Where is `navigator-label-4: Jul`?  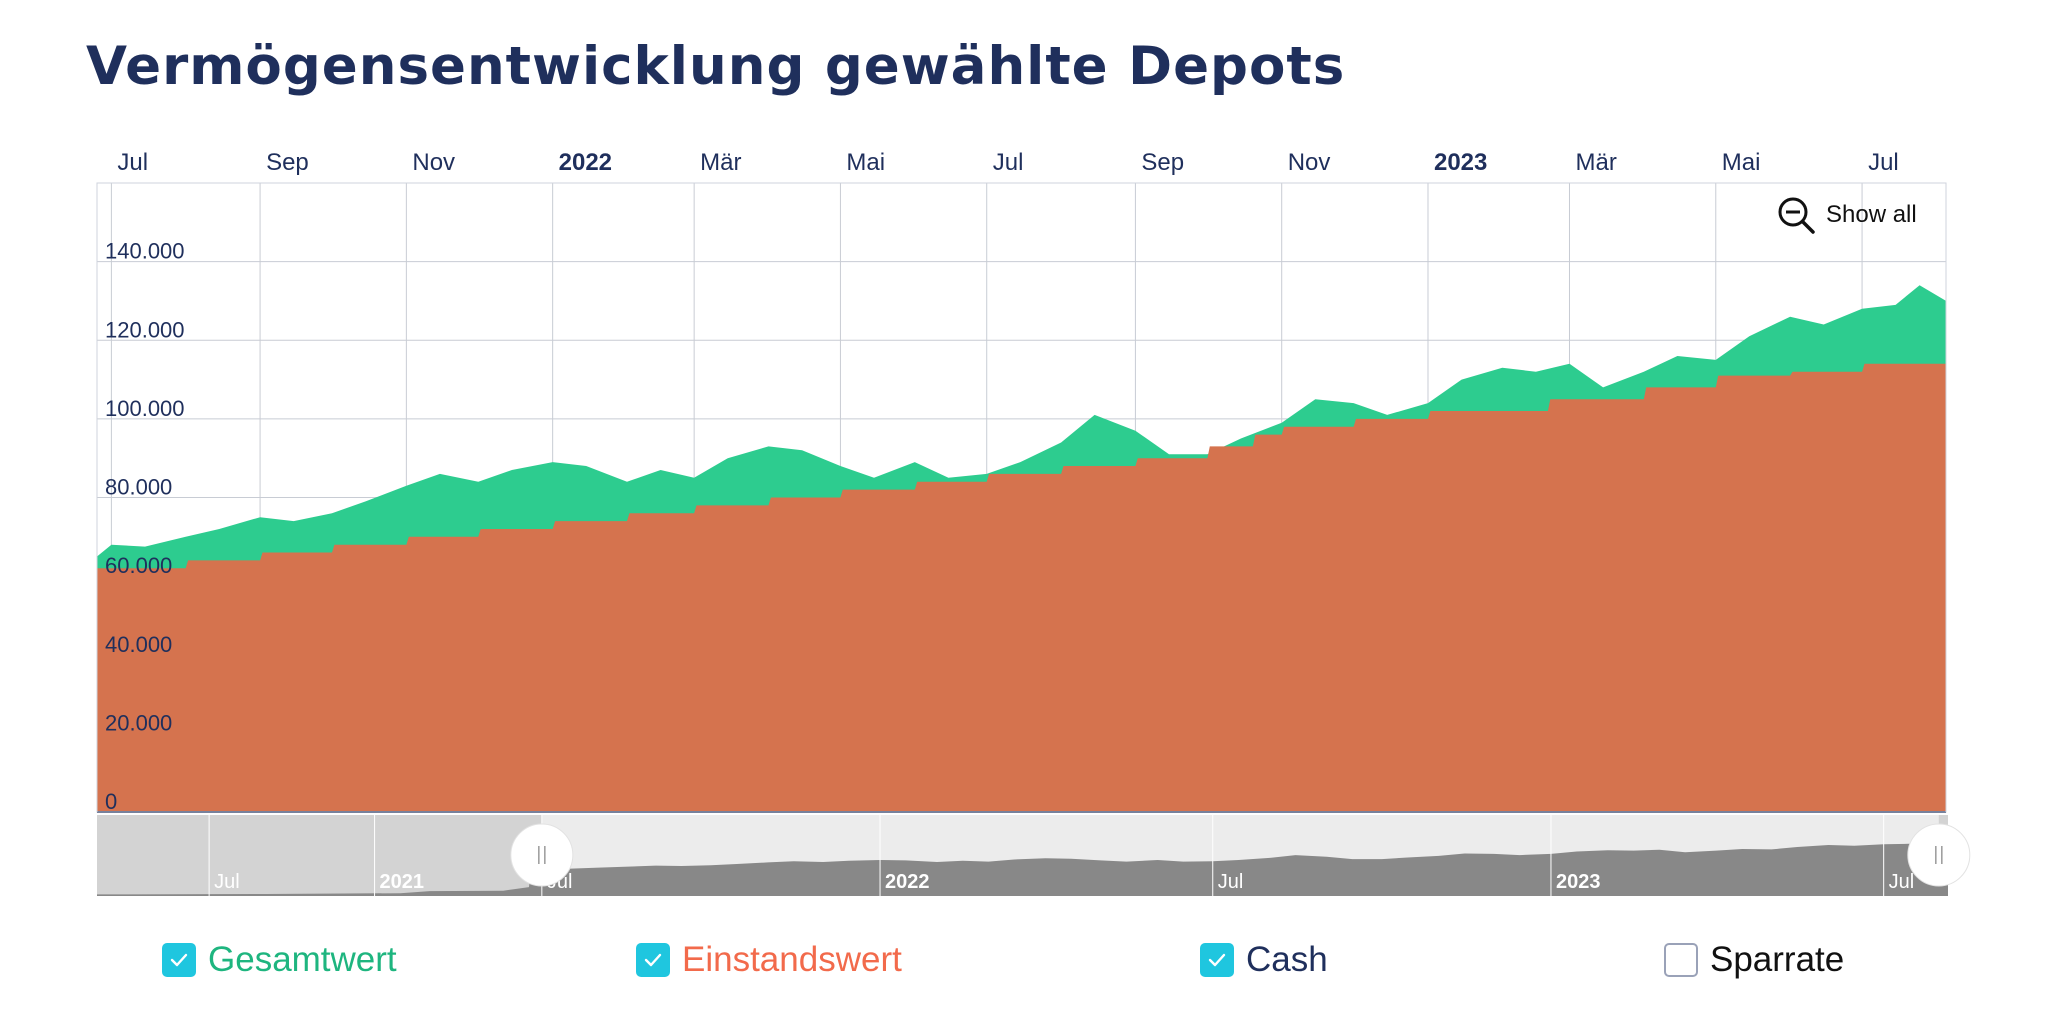 navigator-label-4: Jul is located at coordinates (1231, 882).